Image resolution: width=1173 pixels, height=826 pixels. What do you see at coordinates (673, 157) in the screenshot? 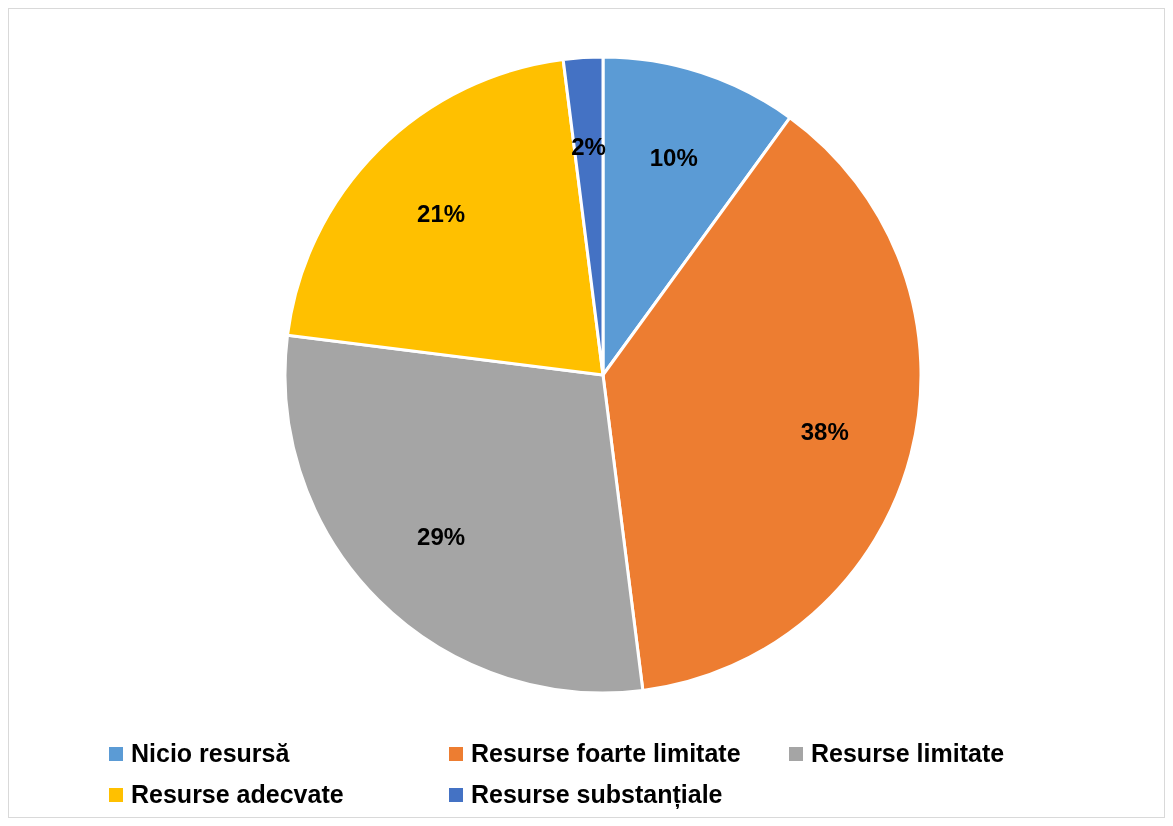
I see `data-label: 10%` at bounding box center [673, 157].